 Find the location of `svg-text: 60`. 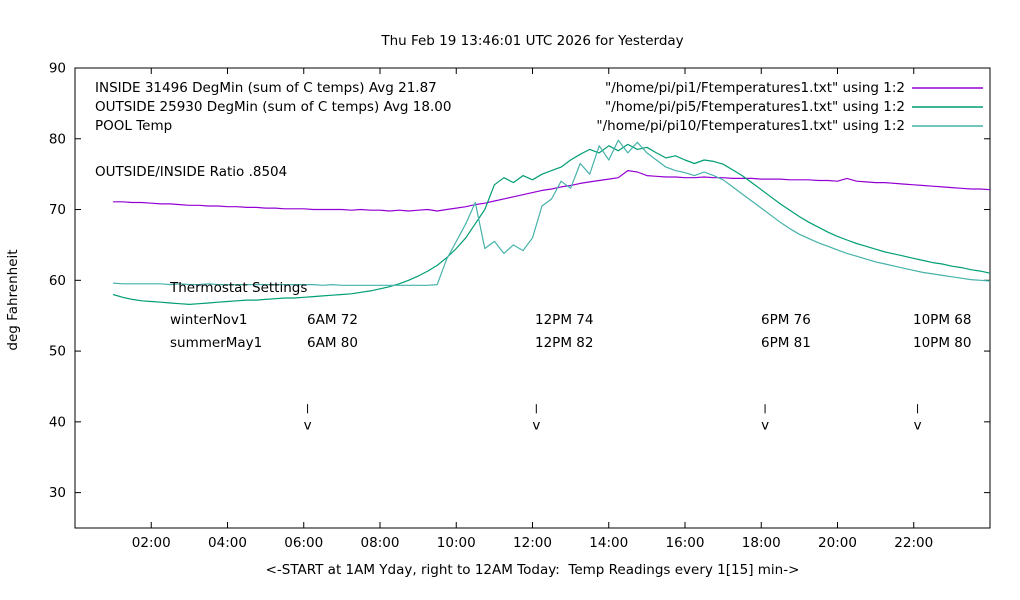

svg-text: 60 is located at coordinates (57, 281).